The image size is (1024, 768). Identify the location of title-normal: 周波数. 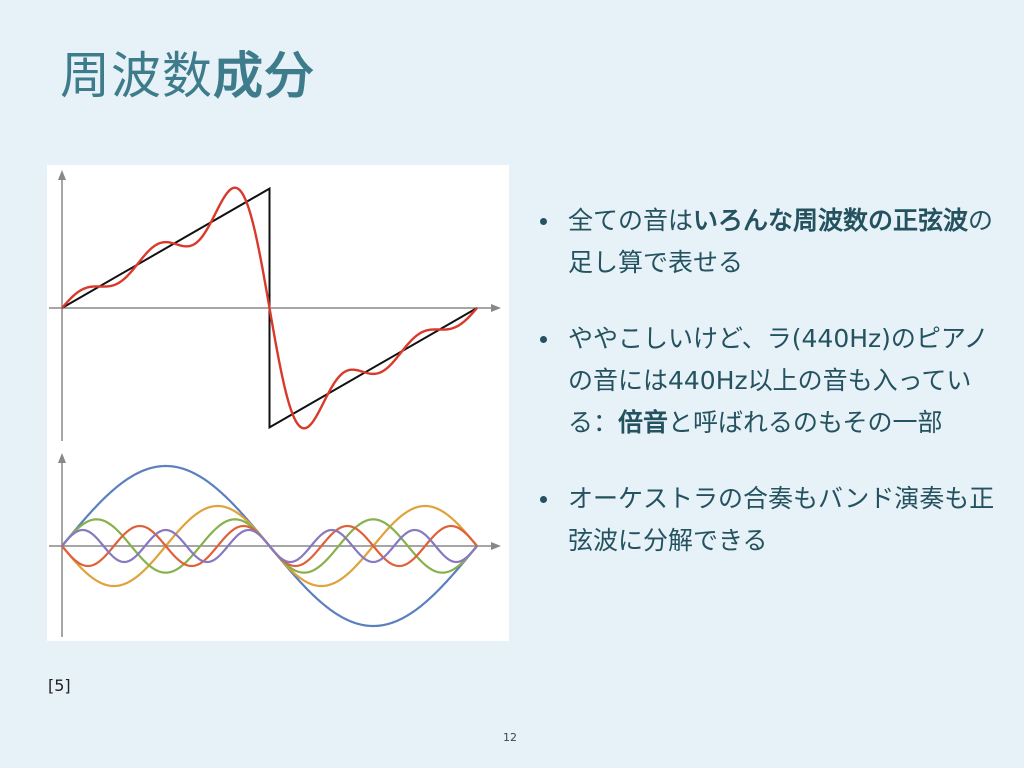
(136, 76).